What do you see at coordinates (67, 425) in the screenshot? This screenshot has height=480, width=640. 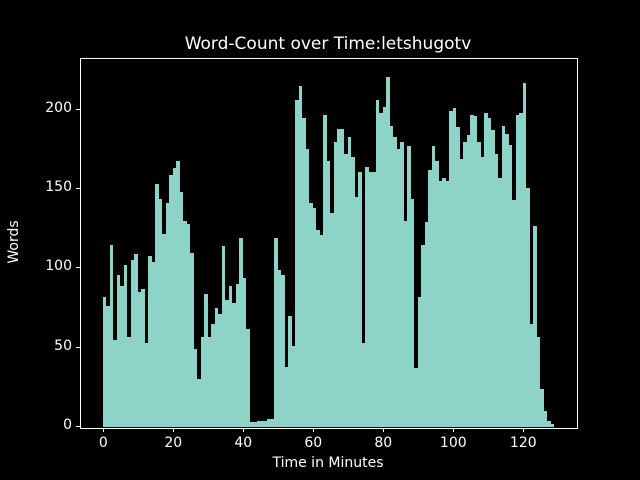 I see `y-tick-label: 0` at bounding box center [67, 425].